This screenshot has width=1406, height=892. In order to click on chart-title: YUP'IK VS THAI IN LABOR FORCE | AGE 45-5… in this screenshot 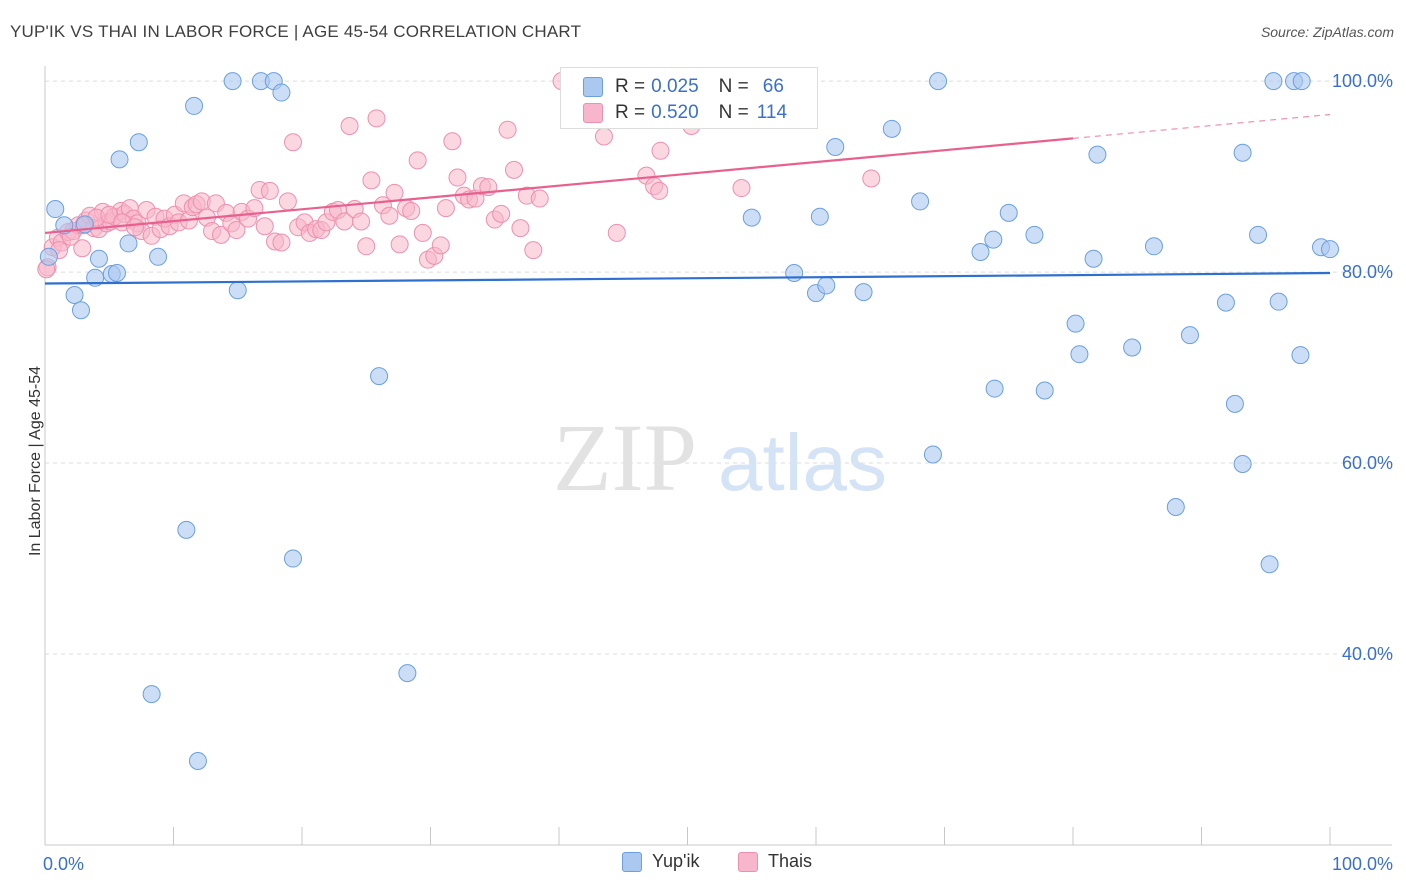, I will do `click(296, 31)`.